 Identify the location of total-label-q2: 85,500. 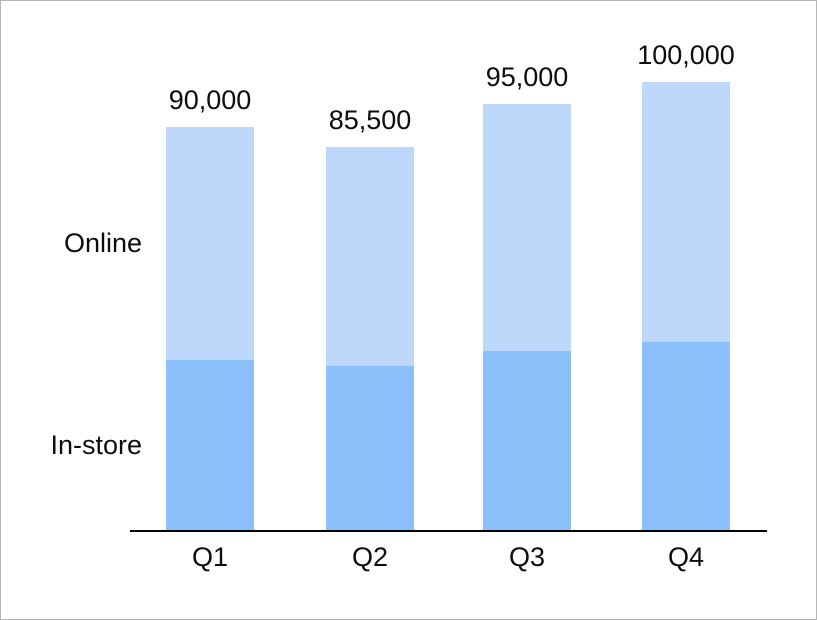
(370, 119).